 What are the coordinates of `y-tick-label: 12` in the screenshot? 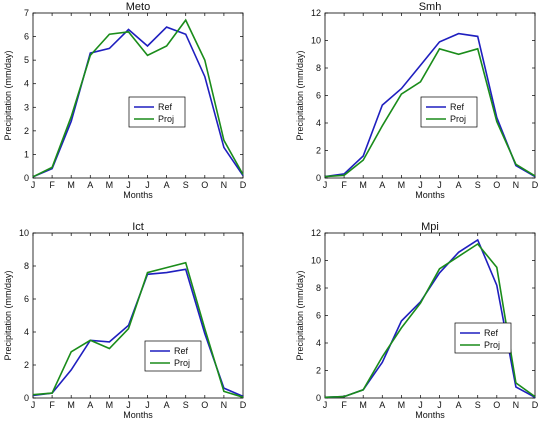 It's located at (316, 13).